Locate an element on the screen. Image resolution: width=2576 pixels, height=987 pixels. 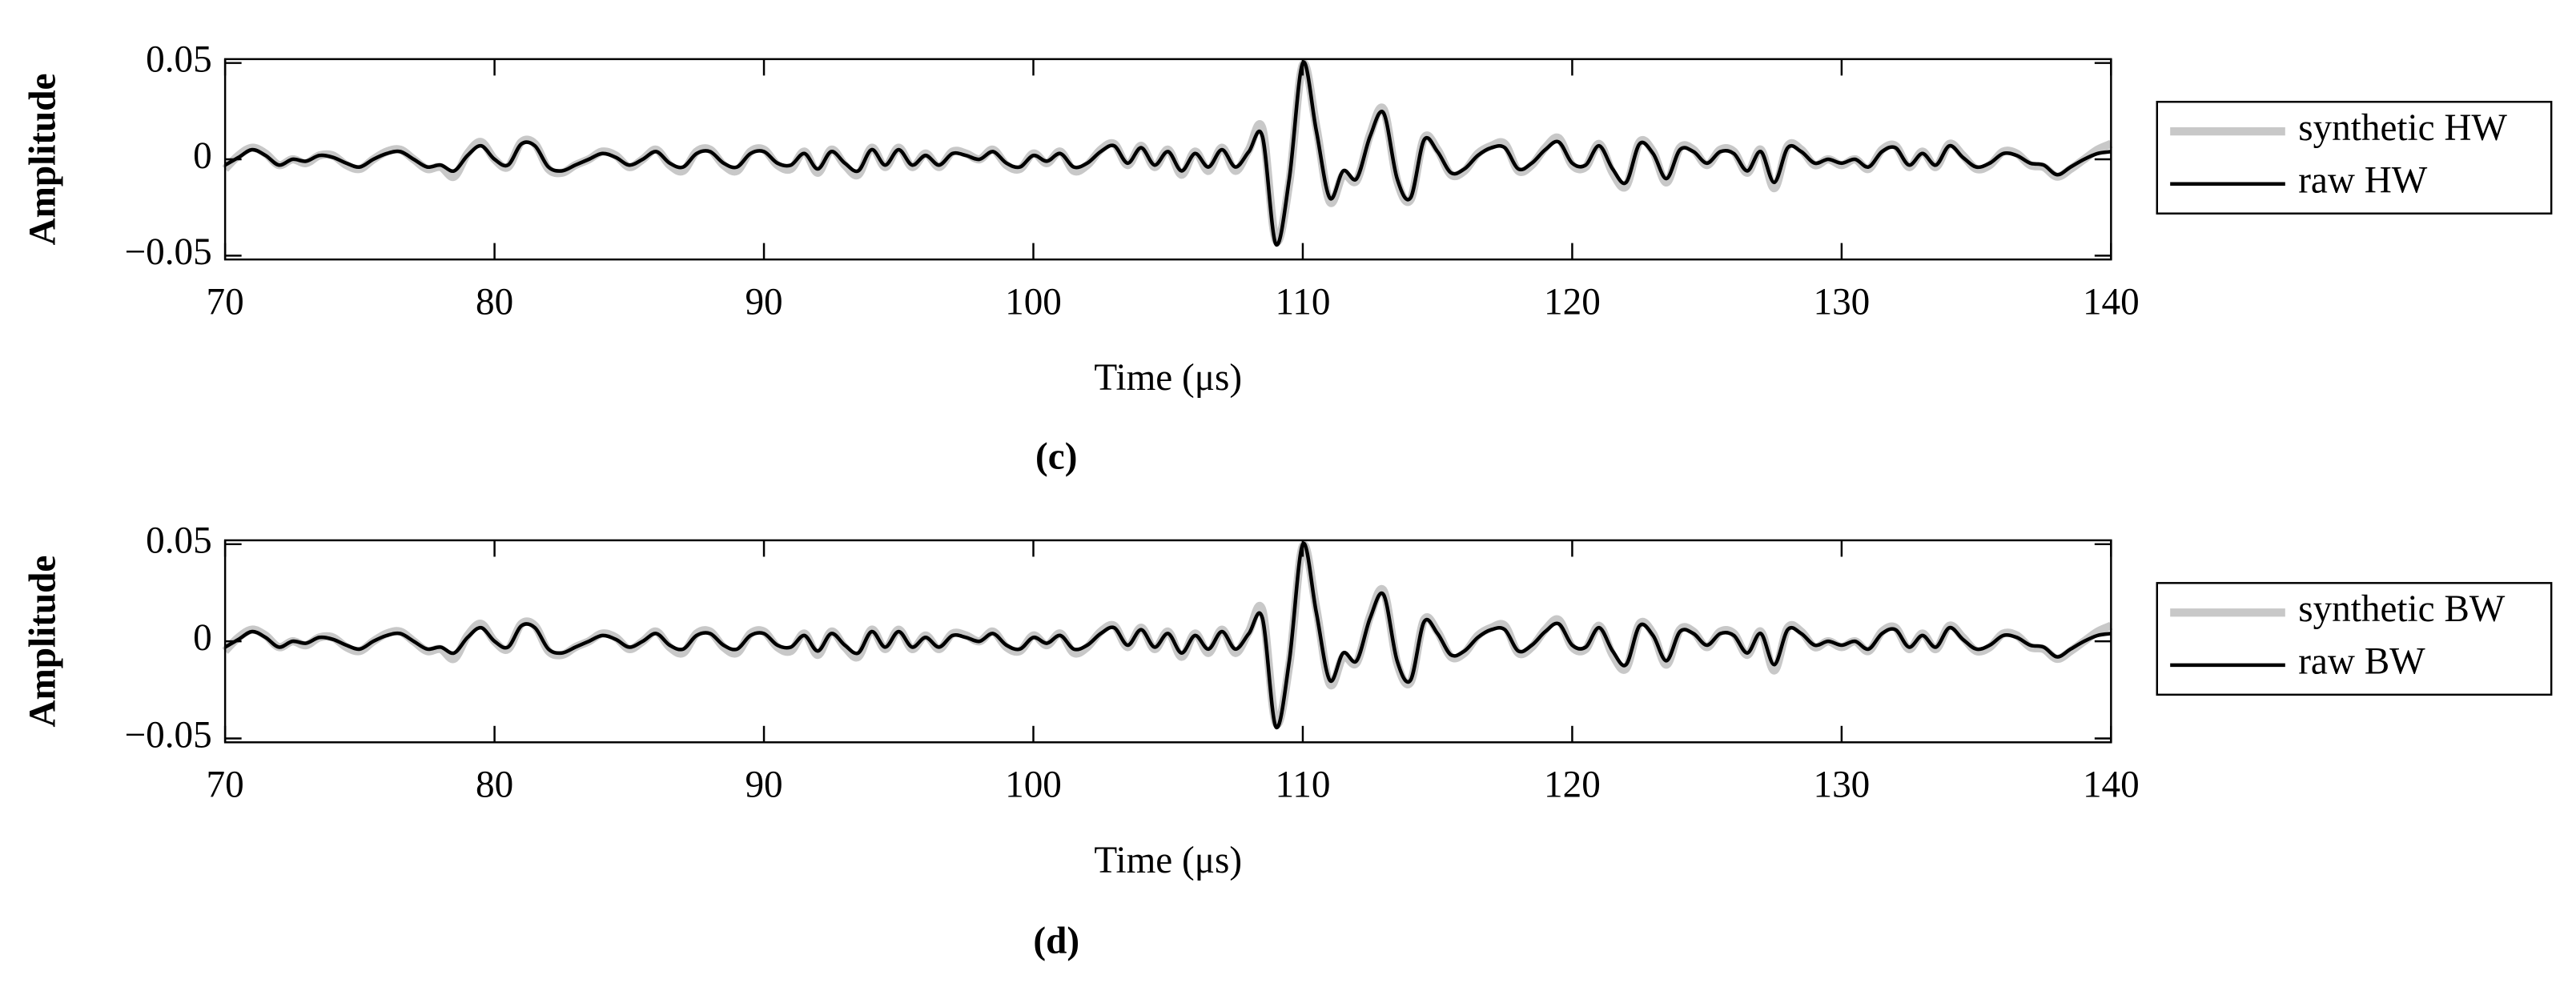
panel-label: (d) is located at coordinates (1056, 940).